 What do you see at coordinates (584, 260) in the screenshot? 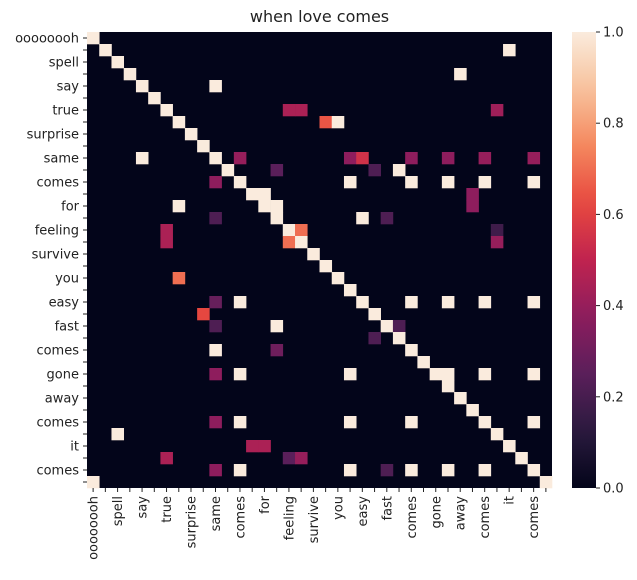
I see `colorbar` at bounding box center [584, 260].